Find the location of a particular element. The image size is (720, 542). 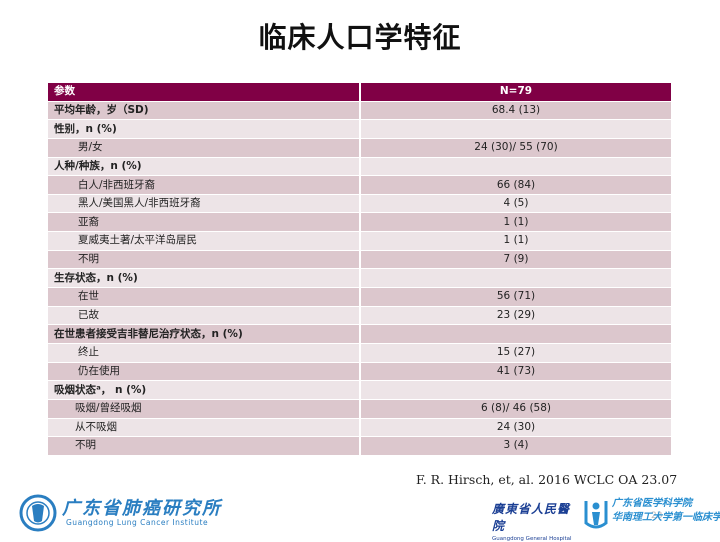

citation: F. R. Hirsch, et, al. 2016 WCLC OA 23.07 is located at coordinates (547, 479).